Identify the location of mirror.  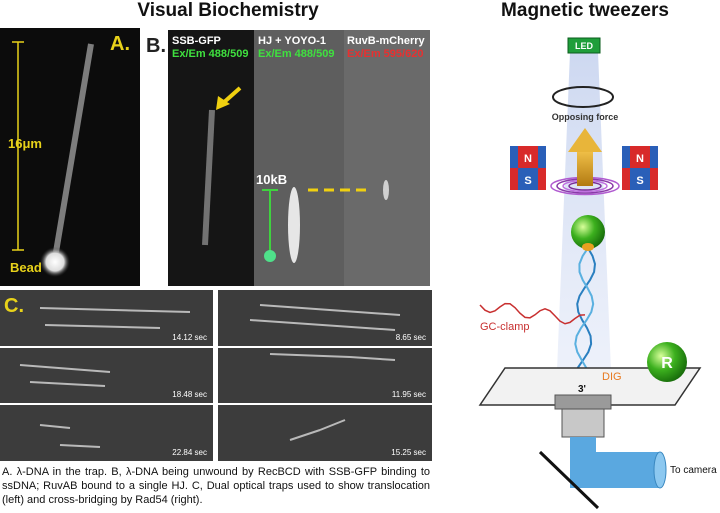
(569, 480).